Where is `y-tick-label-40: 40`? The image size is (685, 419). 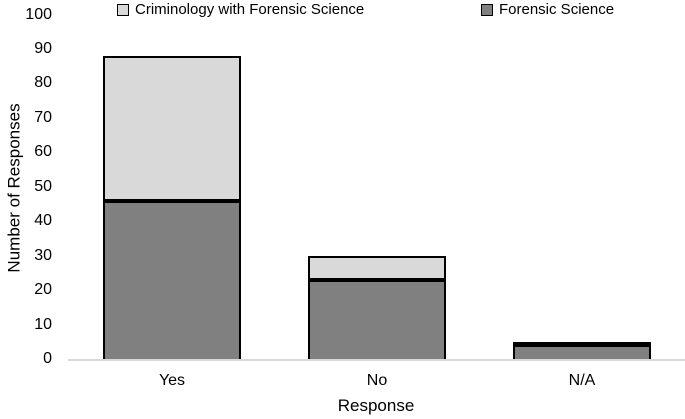 y-tick-label-40: 40 is located at coordinates (43, 221).